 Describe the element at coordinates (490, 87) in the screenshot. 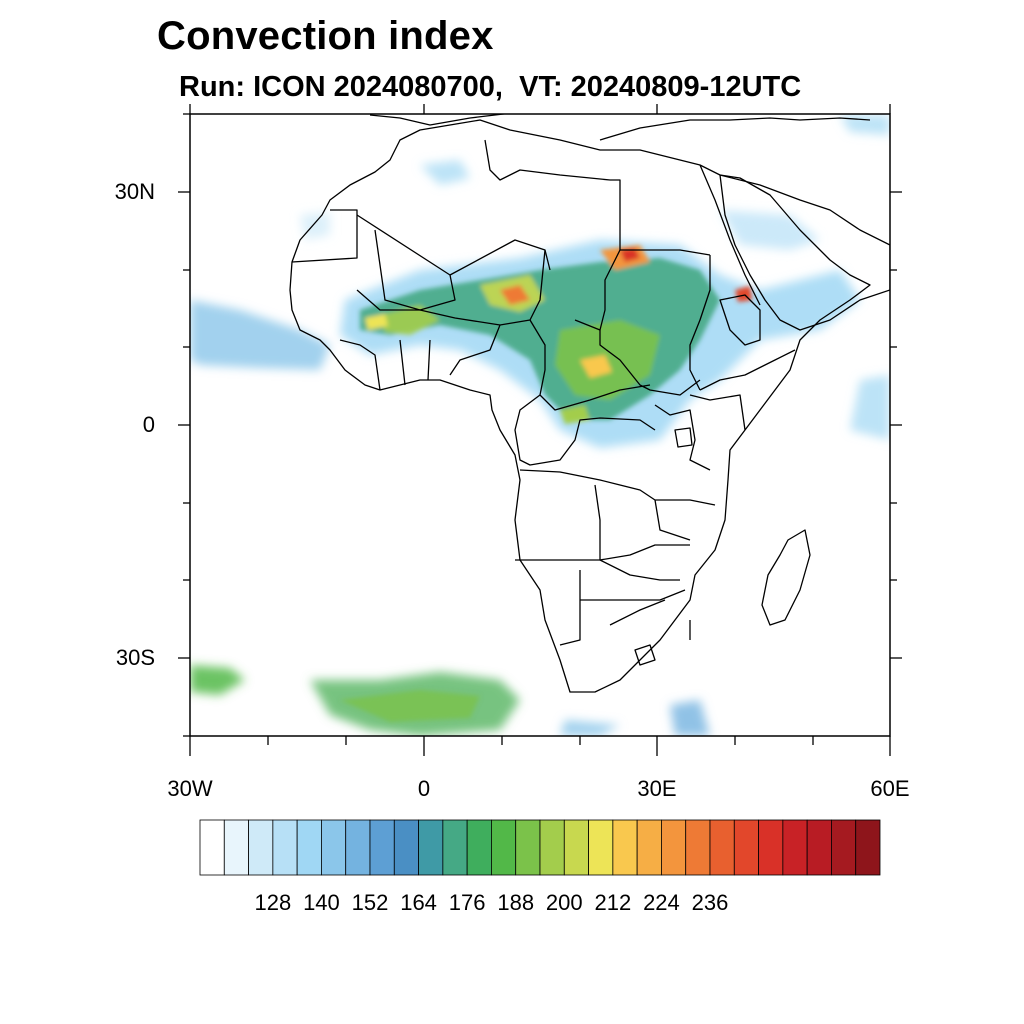

I see `map-subtitle: Run: ICON 2024080700, VT: 20240809-12UTC` at that location.